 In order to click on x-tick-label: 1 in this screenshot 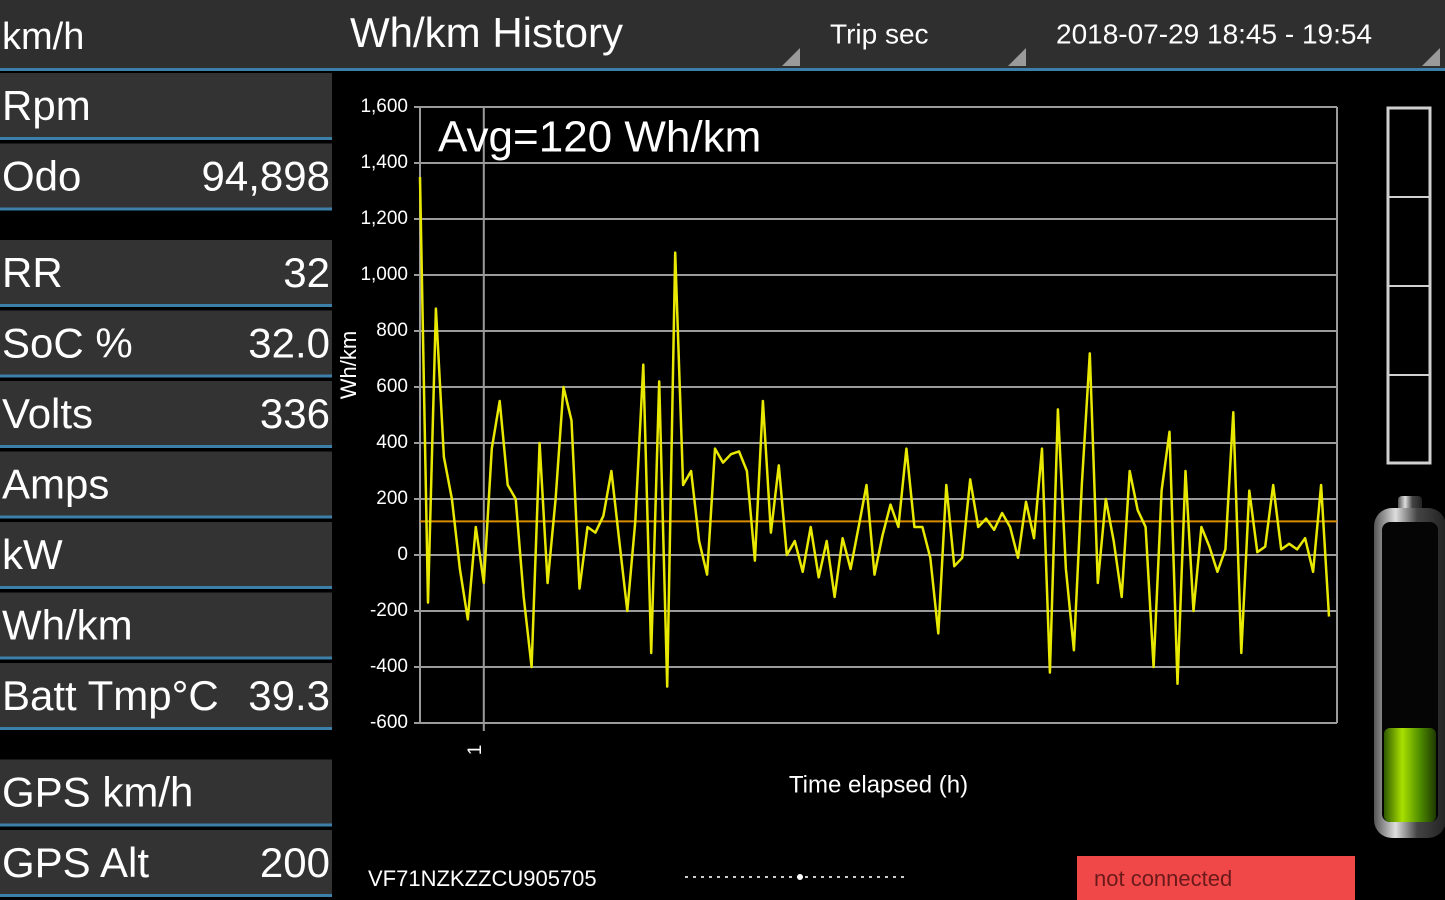, I will do `click(475, 750)`.